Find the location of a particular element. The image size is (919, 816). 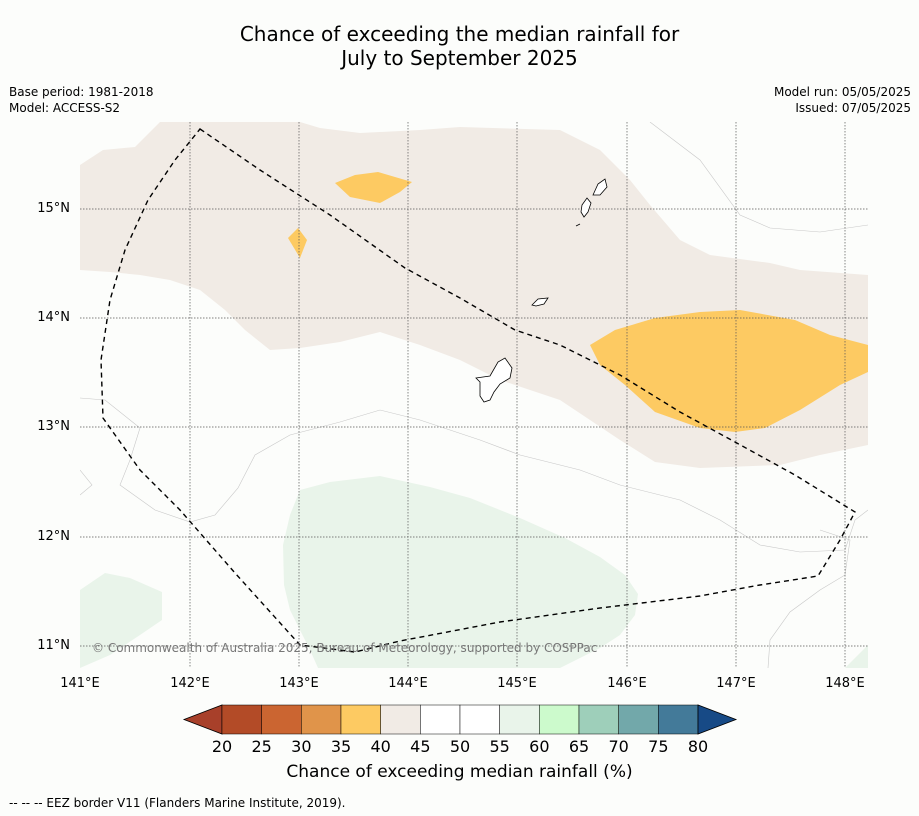

lon-label-144e: 144°E is located at coordinates (408, 683).